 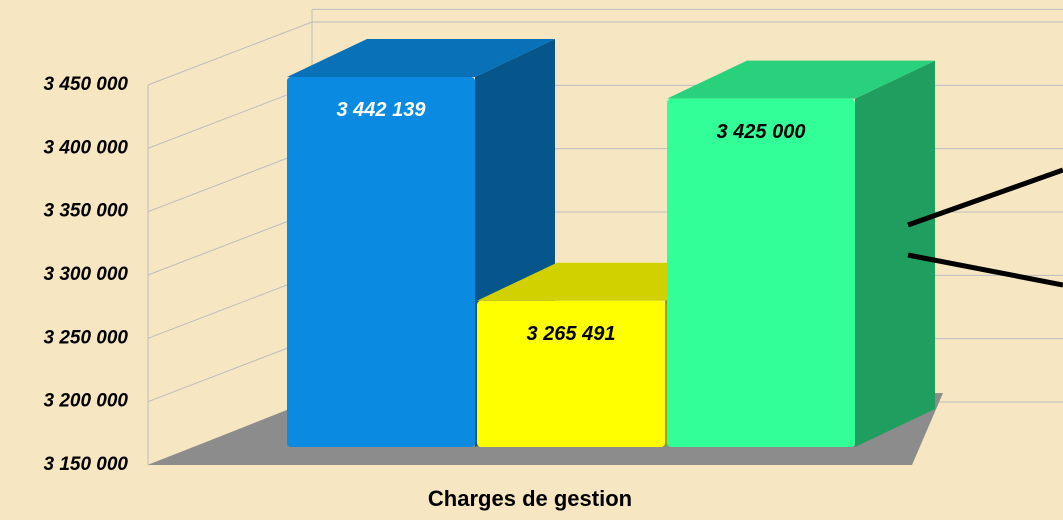 I want to click on grid-line, so click(x=605, y=53).